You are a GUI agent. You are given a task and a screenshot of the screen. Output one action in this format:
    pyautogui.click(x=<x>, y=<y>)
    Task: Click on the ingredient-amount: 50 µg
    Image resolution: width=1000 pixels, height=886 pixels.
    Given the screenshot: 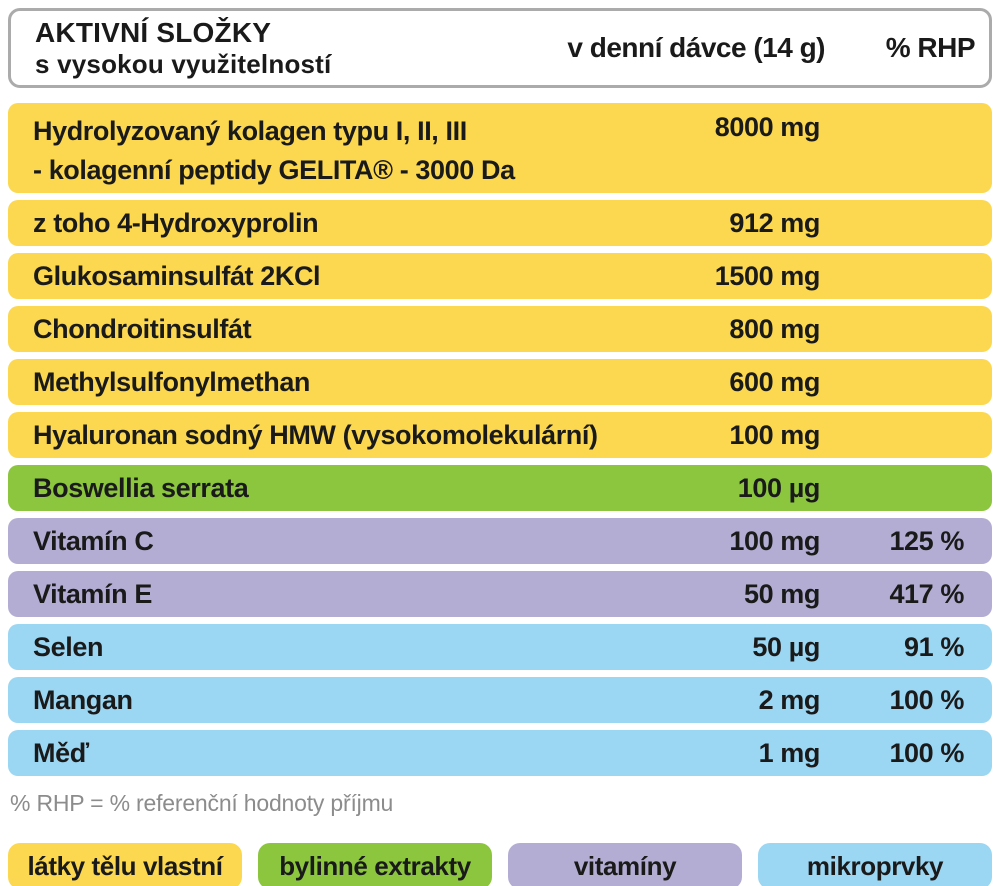 What is the action you would take?
    pyautogui.click(x=786, y=646)
    